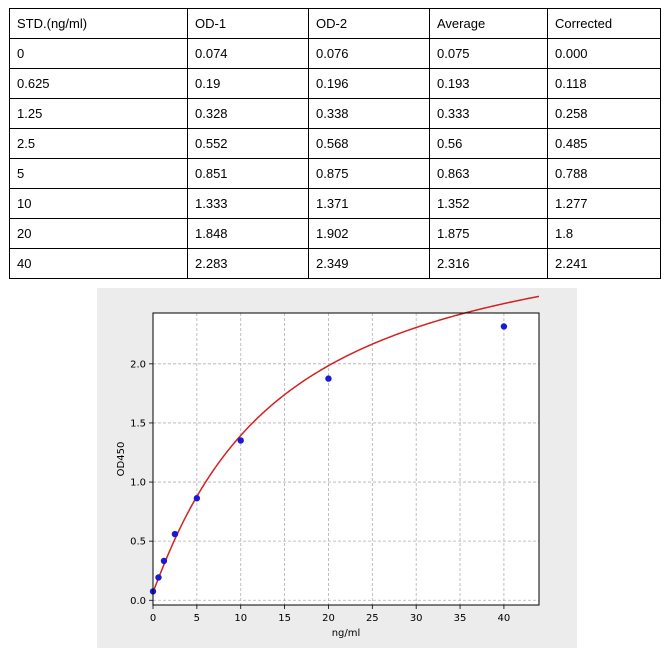  I want to click on y-tick-label: 1.0, so click(138, 483).